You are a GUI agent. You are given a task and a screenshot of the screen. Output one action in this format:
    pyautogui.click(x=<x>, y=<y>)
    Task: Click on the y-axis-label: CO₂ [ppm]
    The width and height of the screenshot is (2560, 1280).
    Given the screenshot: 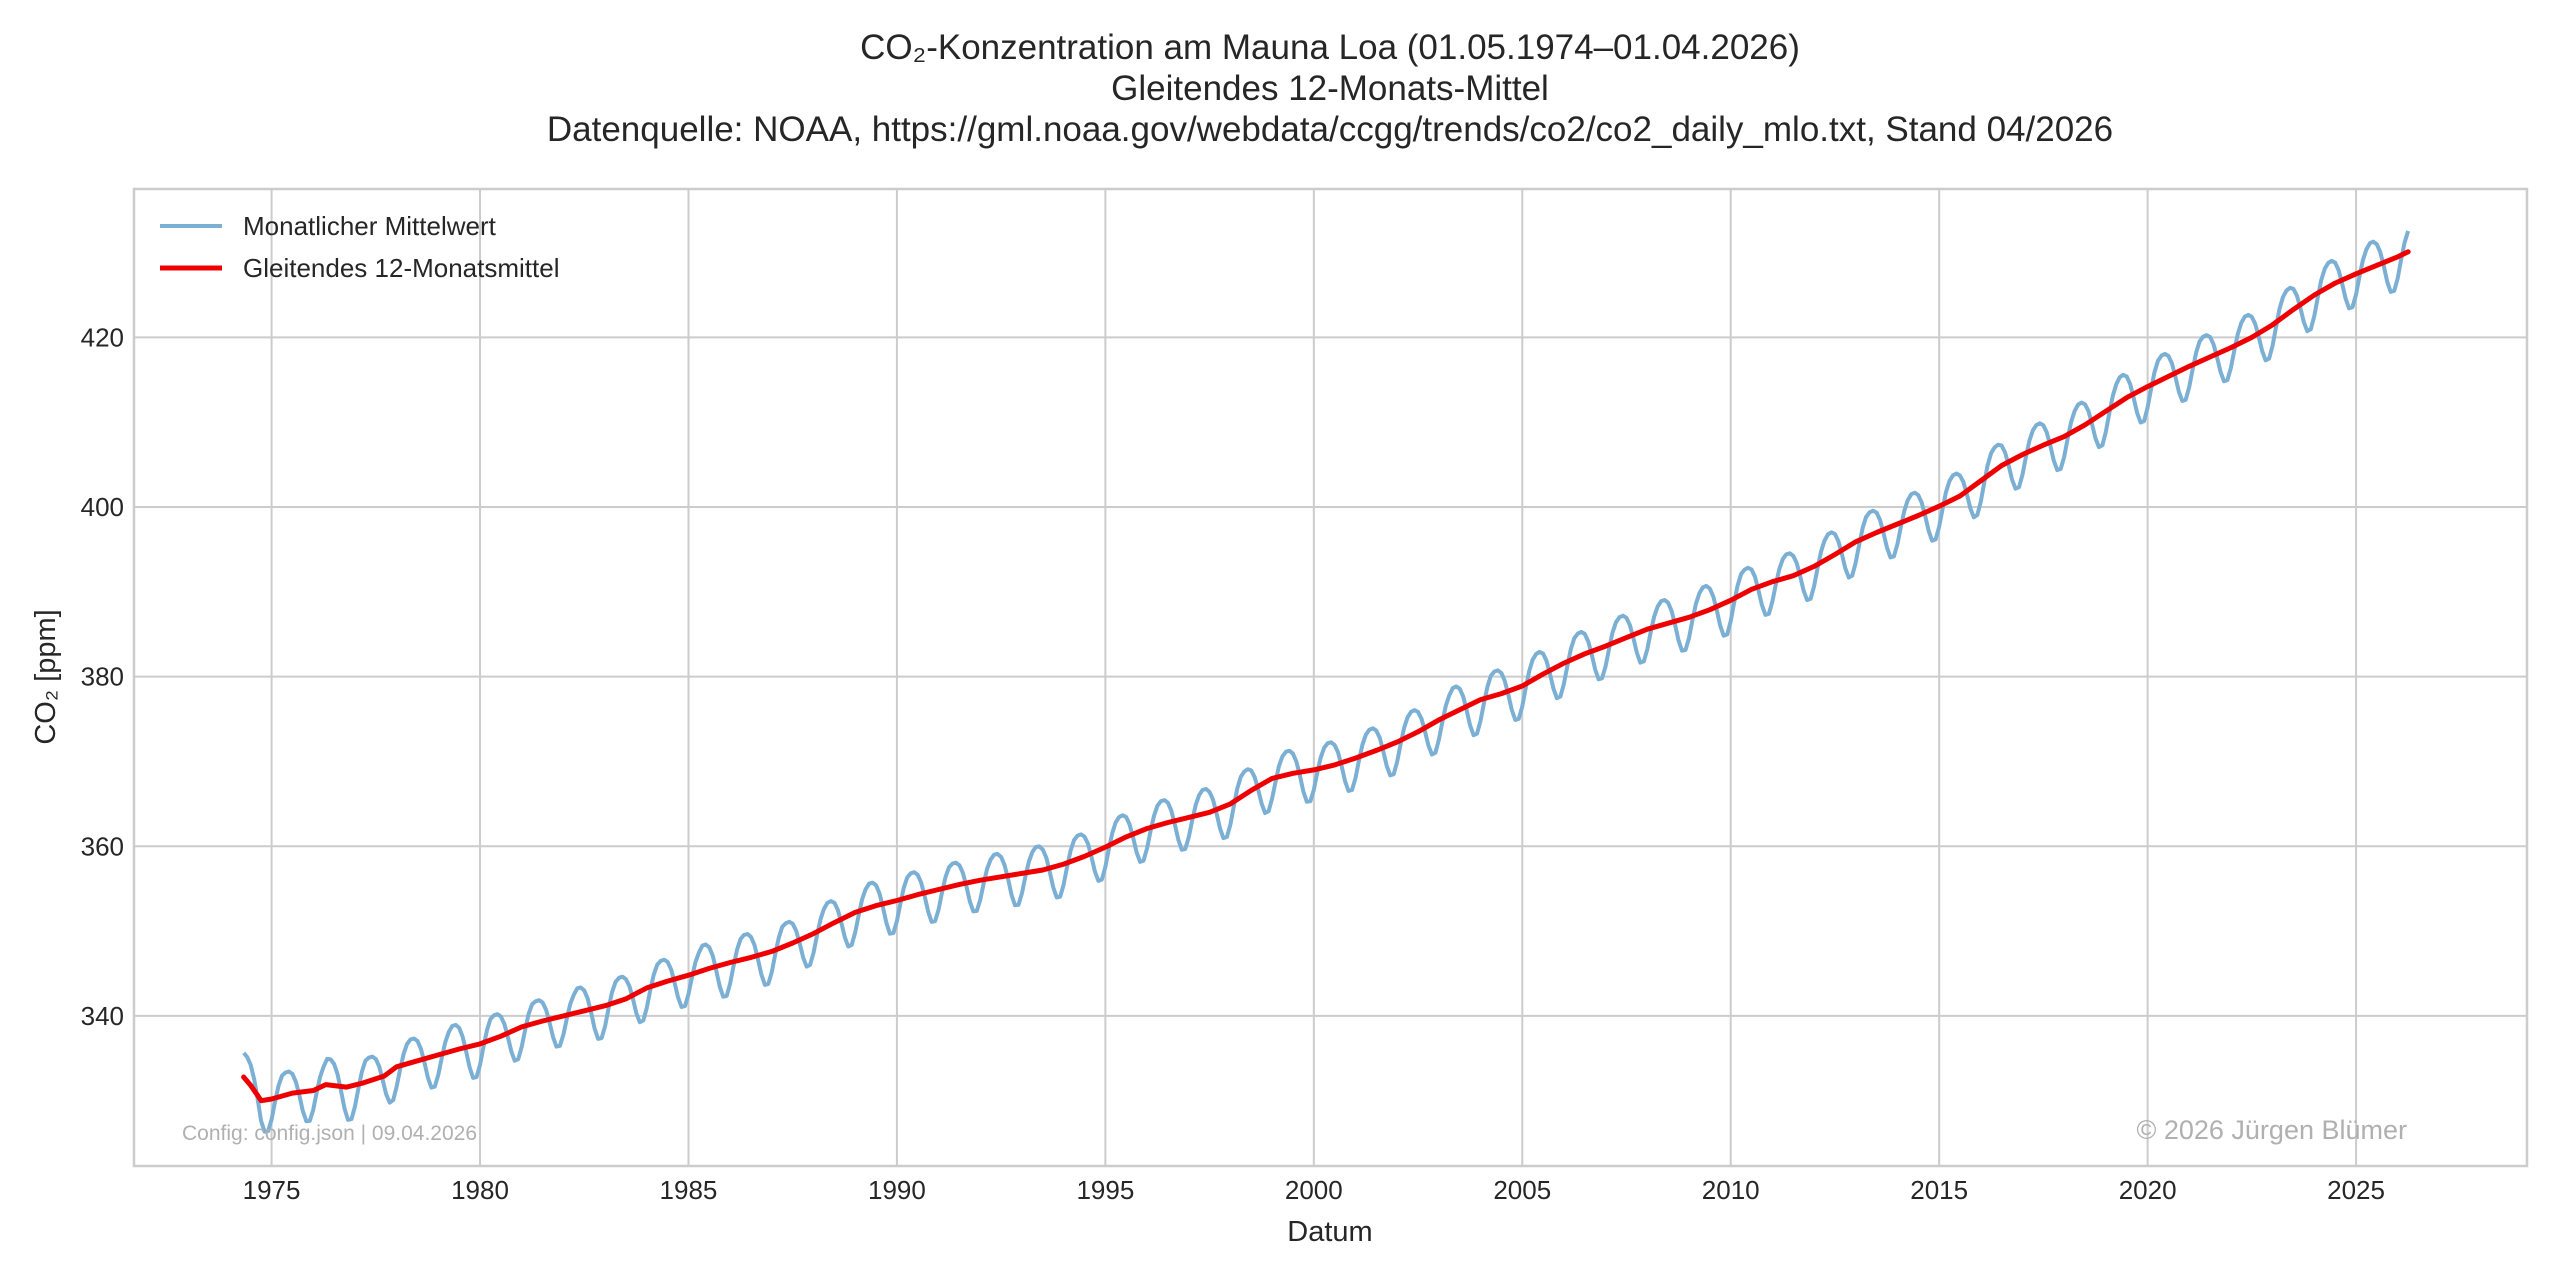 What is the action you would take?
    pyautogui.click(x=46, y=676)
    